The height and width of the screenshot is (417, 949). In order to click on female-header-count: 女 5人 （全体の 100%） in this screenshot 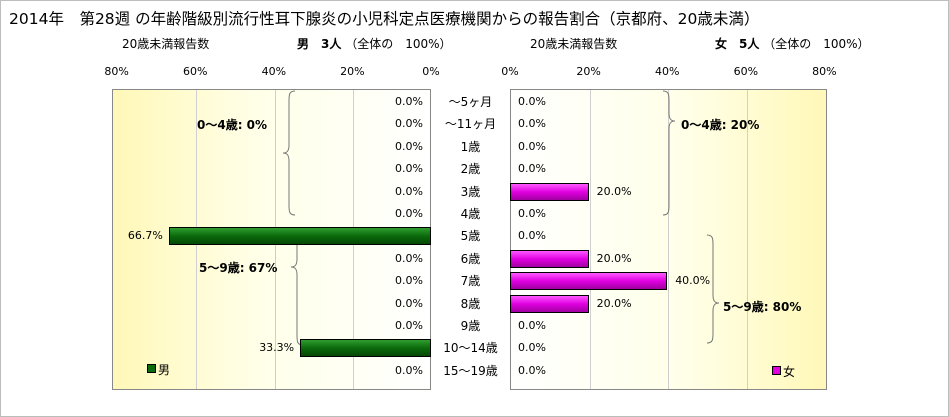, I will do `click(792, 43)`.